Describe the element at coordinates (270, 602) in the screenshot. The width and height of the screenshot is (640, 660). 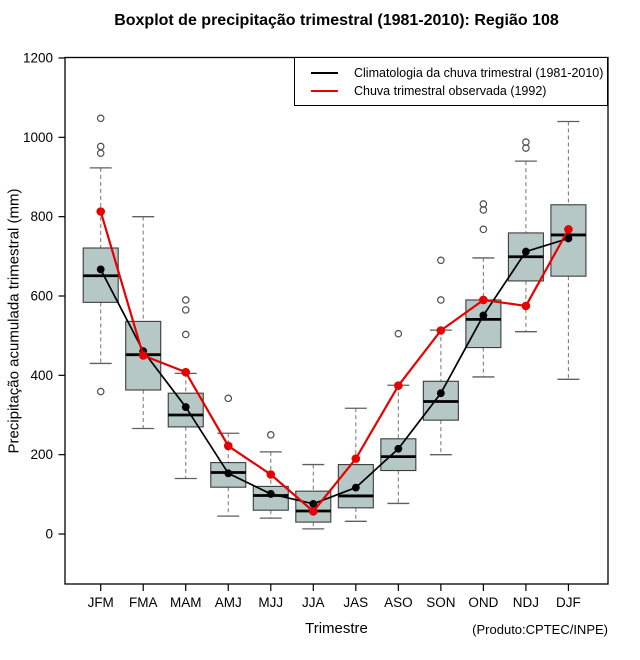
I see `x-tick-label: MJJ` at that location.